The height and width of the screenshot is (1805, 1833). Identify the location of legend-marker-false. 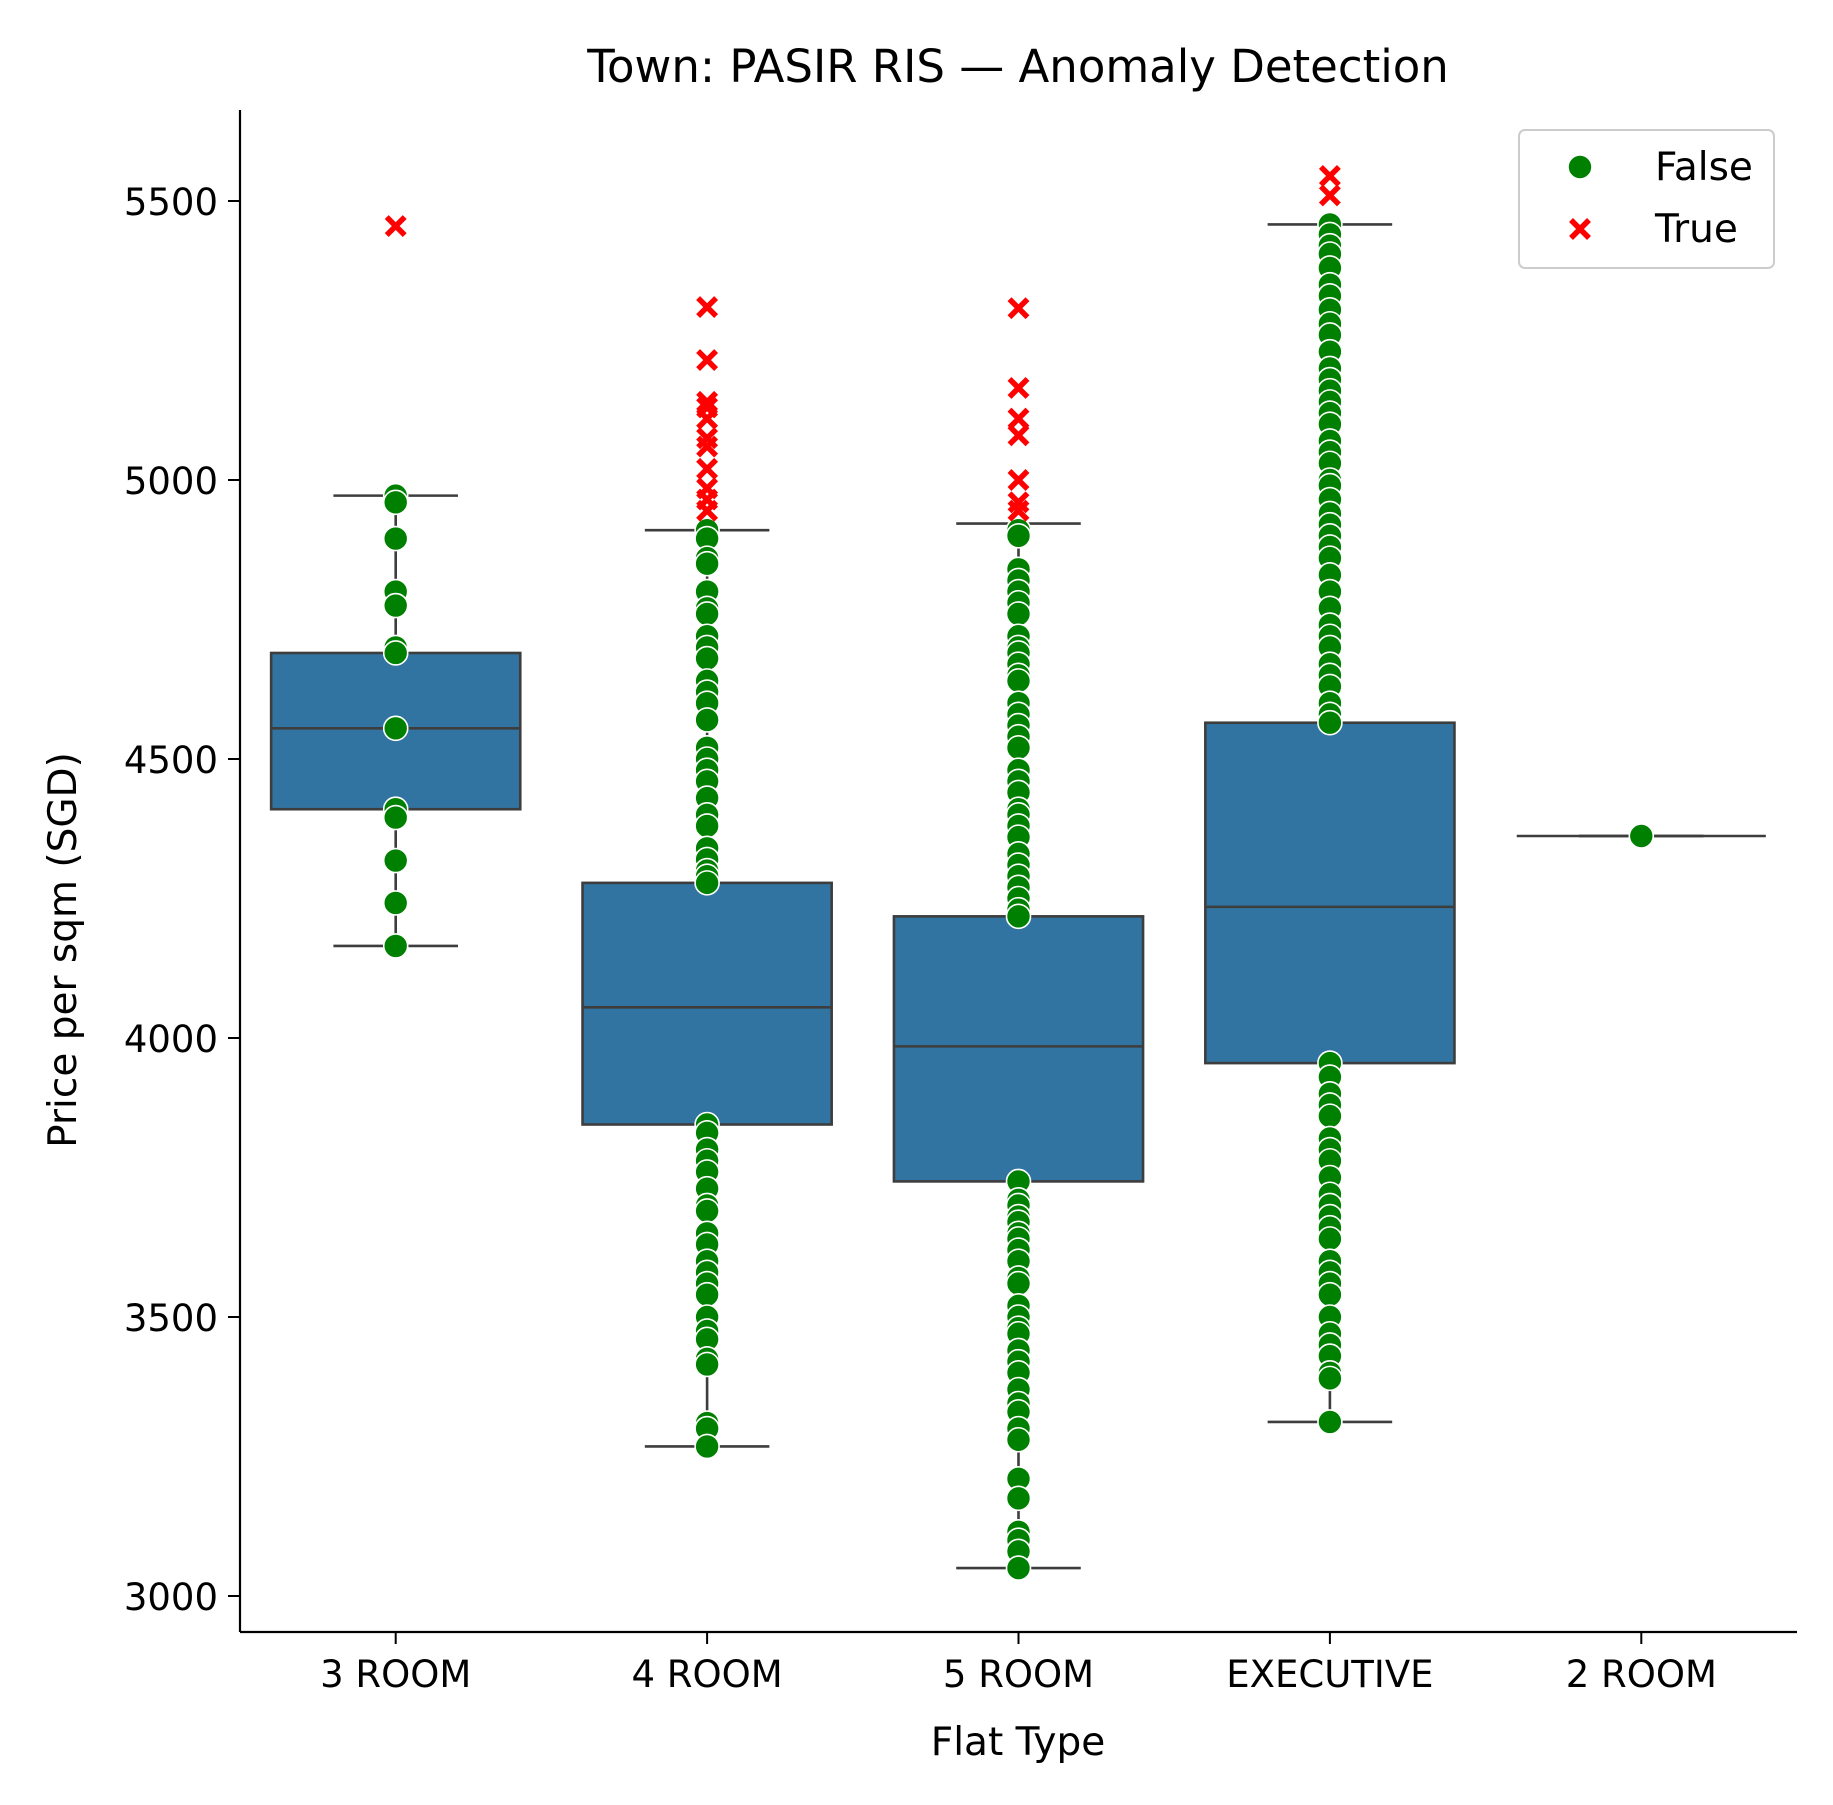
(1580, 167).